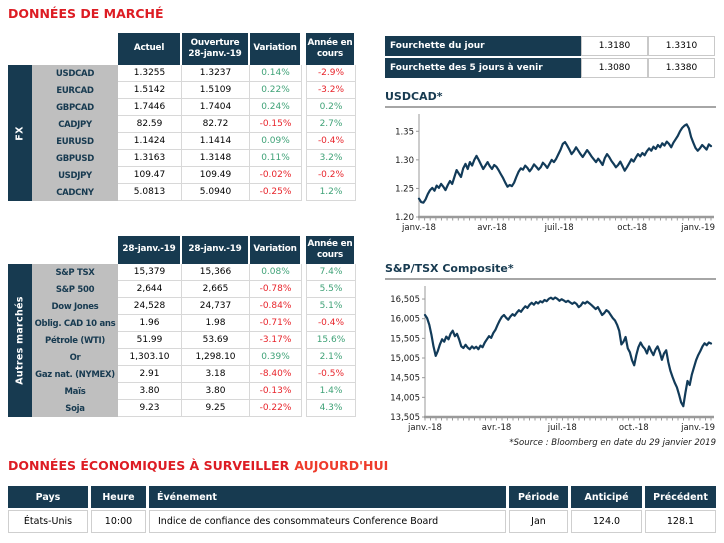 Image resolution: width=724 pixels, height=543 pixels. I want to click on table-cell: 0.08%, so click(276, 272).